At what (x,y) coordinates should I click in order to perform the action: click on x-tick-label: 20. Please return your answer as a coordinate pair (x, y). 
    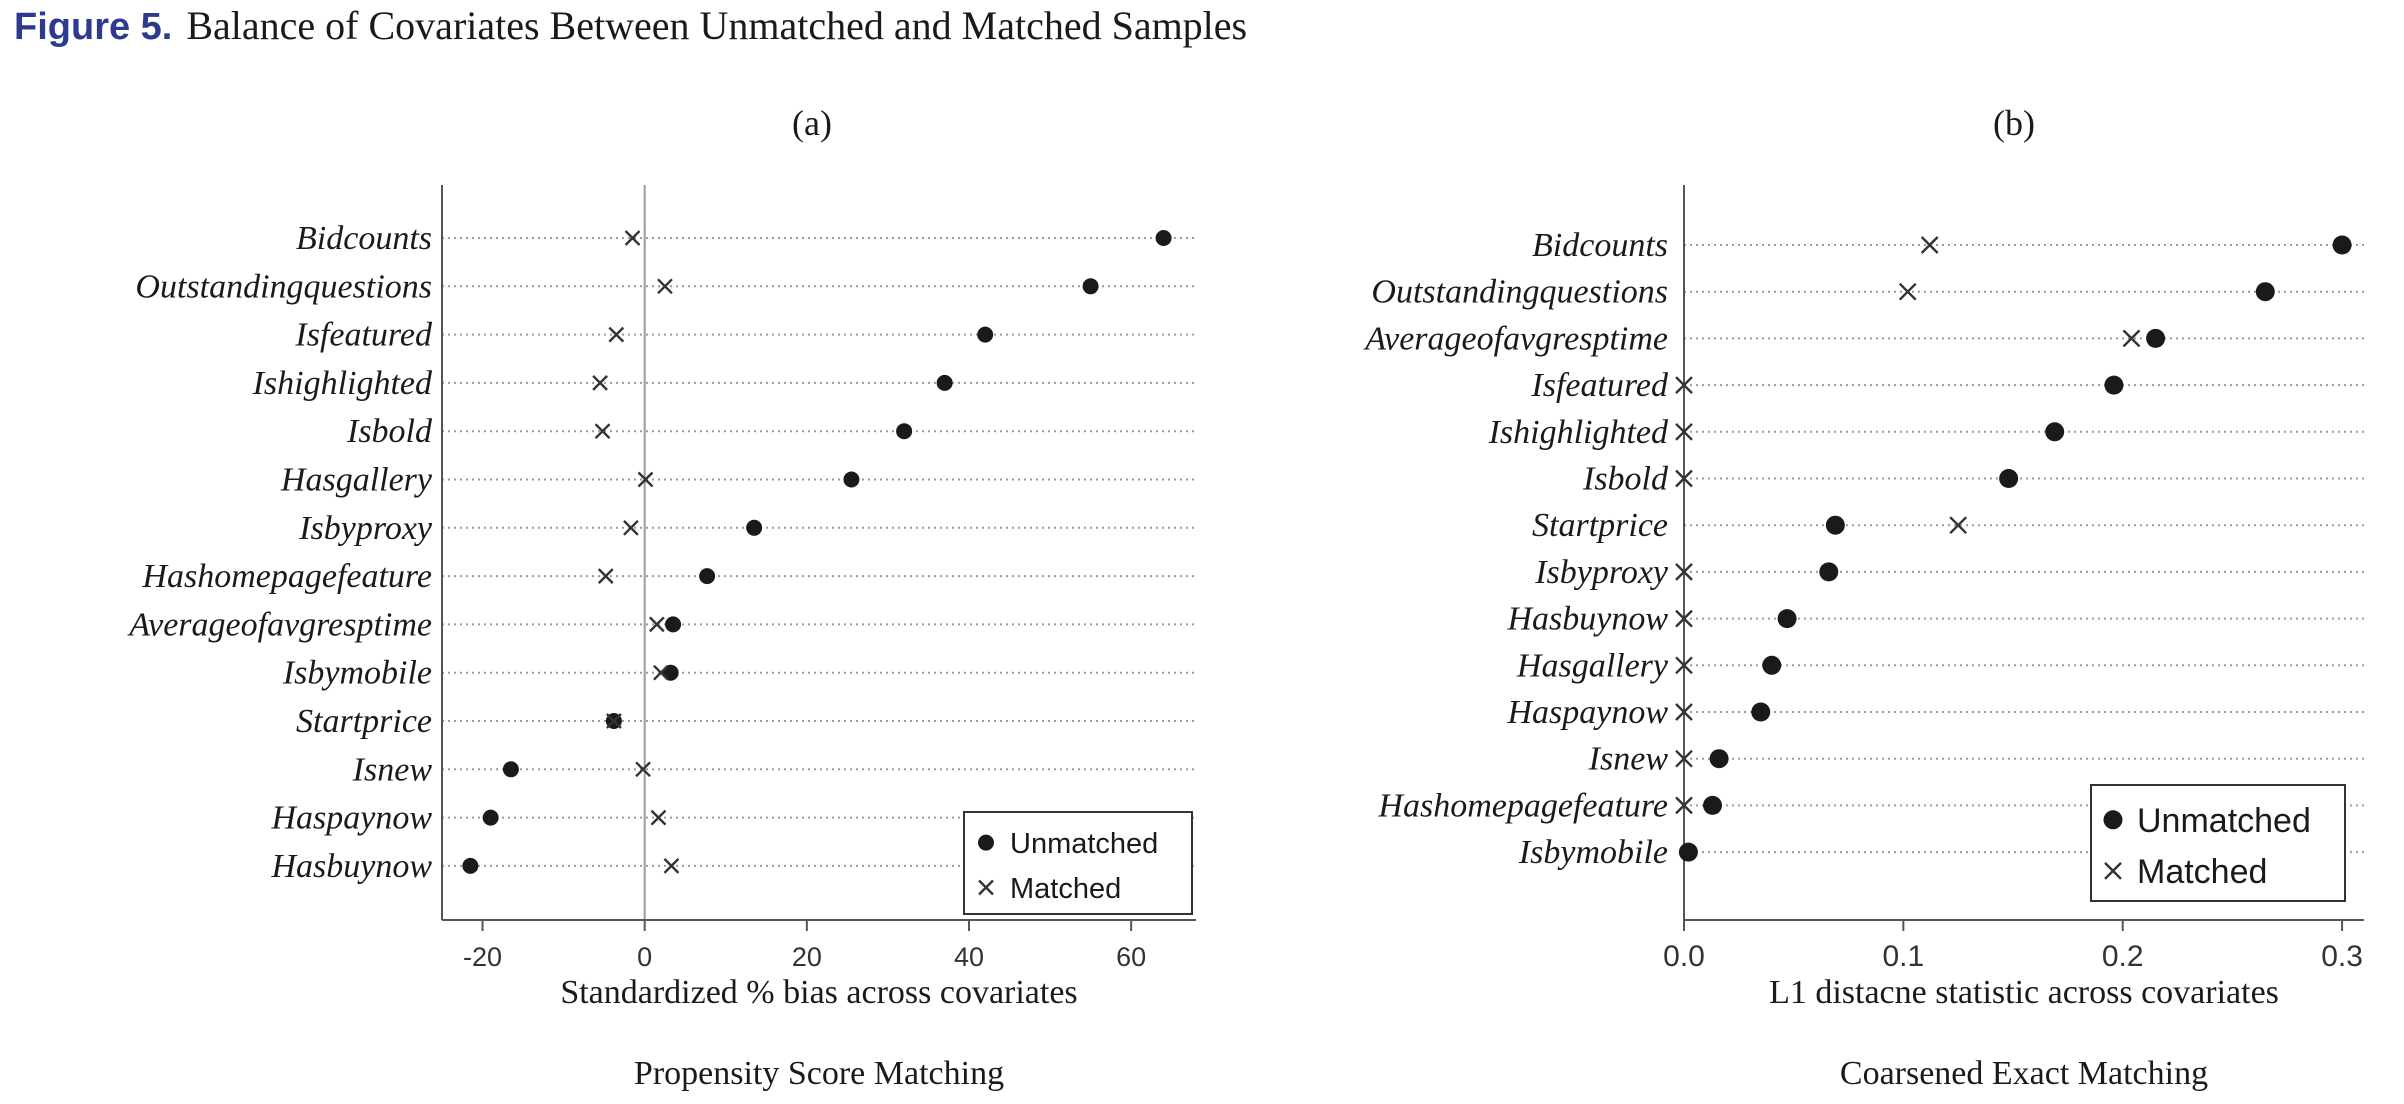
    Looking at the image, I should click on (807, 957).